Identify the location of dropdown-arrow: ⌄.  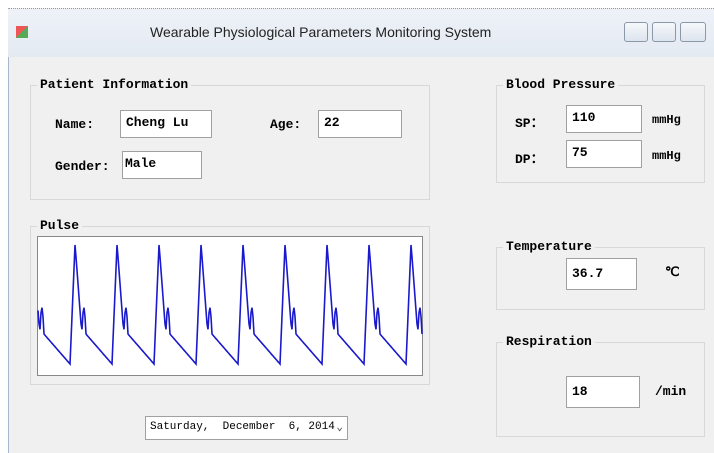
(339, 428).